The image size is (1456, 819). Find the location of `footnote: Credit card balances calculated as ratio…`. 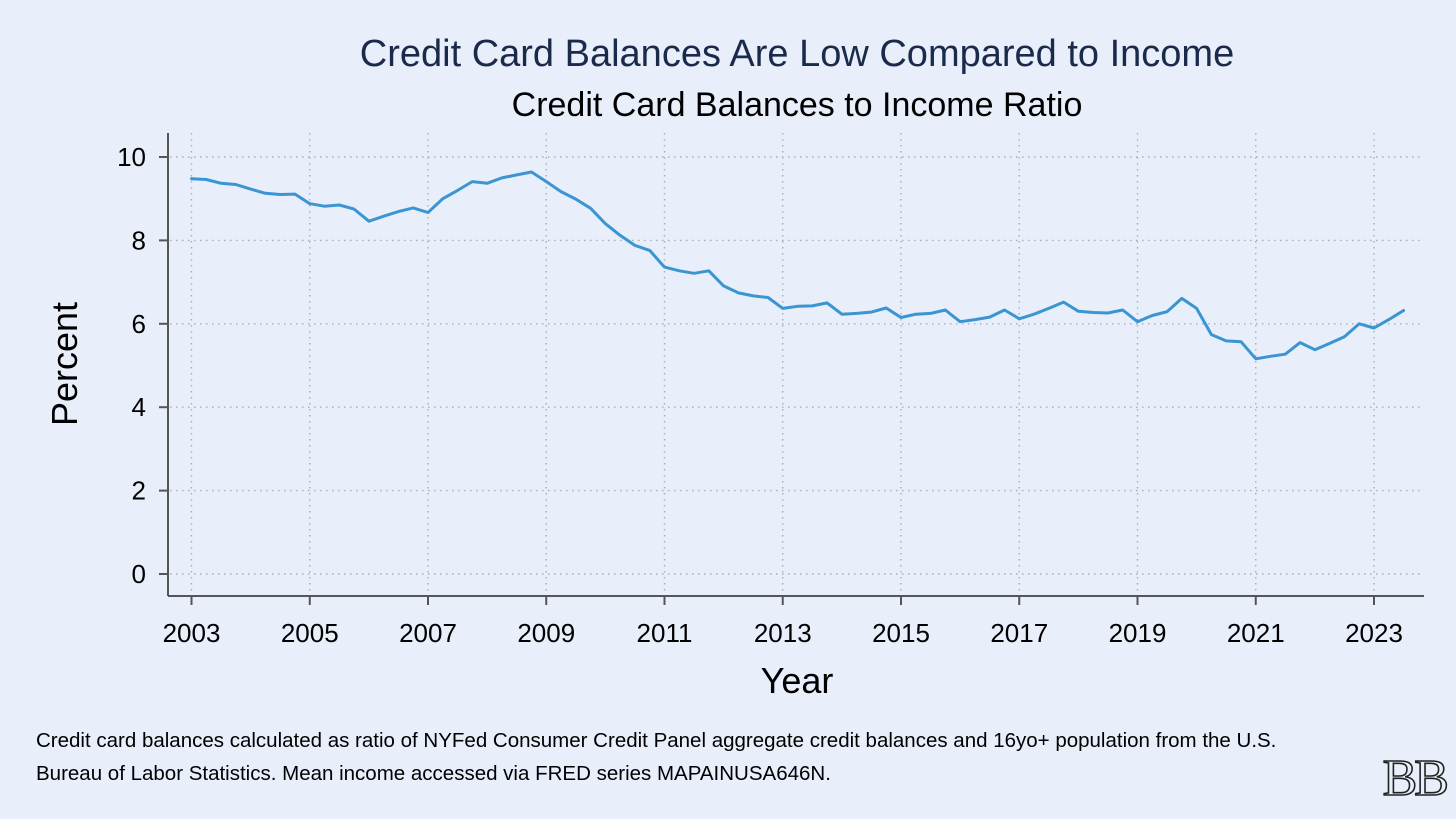

footnote: Credit card balances calculated as ratio… is located at coordinates (716, 757).